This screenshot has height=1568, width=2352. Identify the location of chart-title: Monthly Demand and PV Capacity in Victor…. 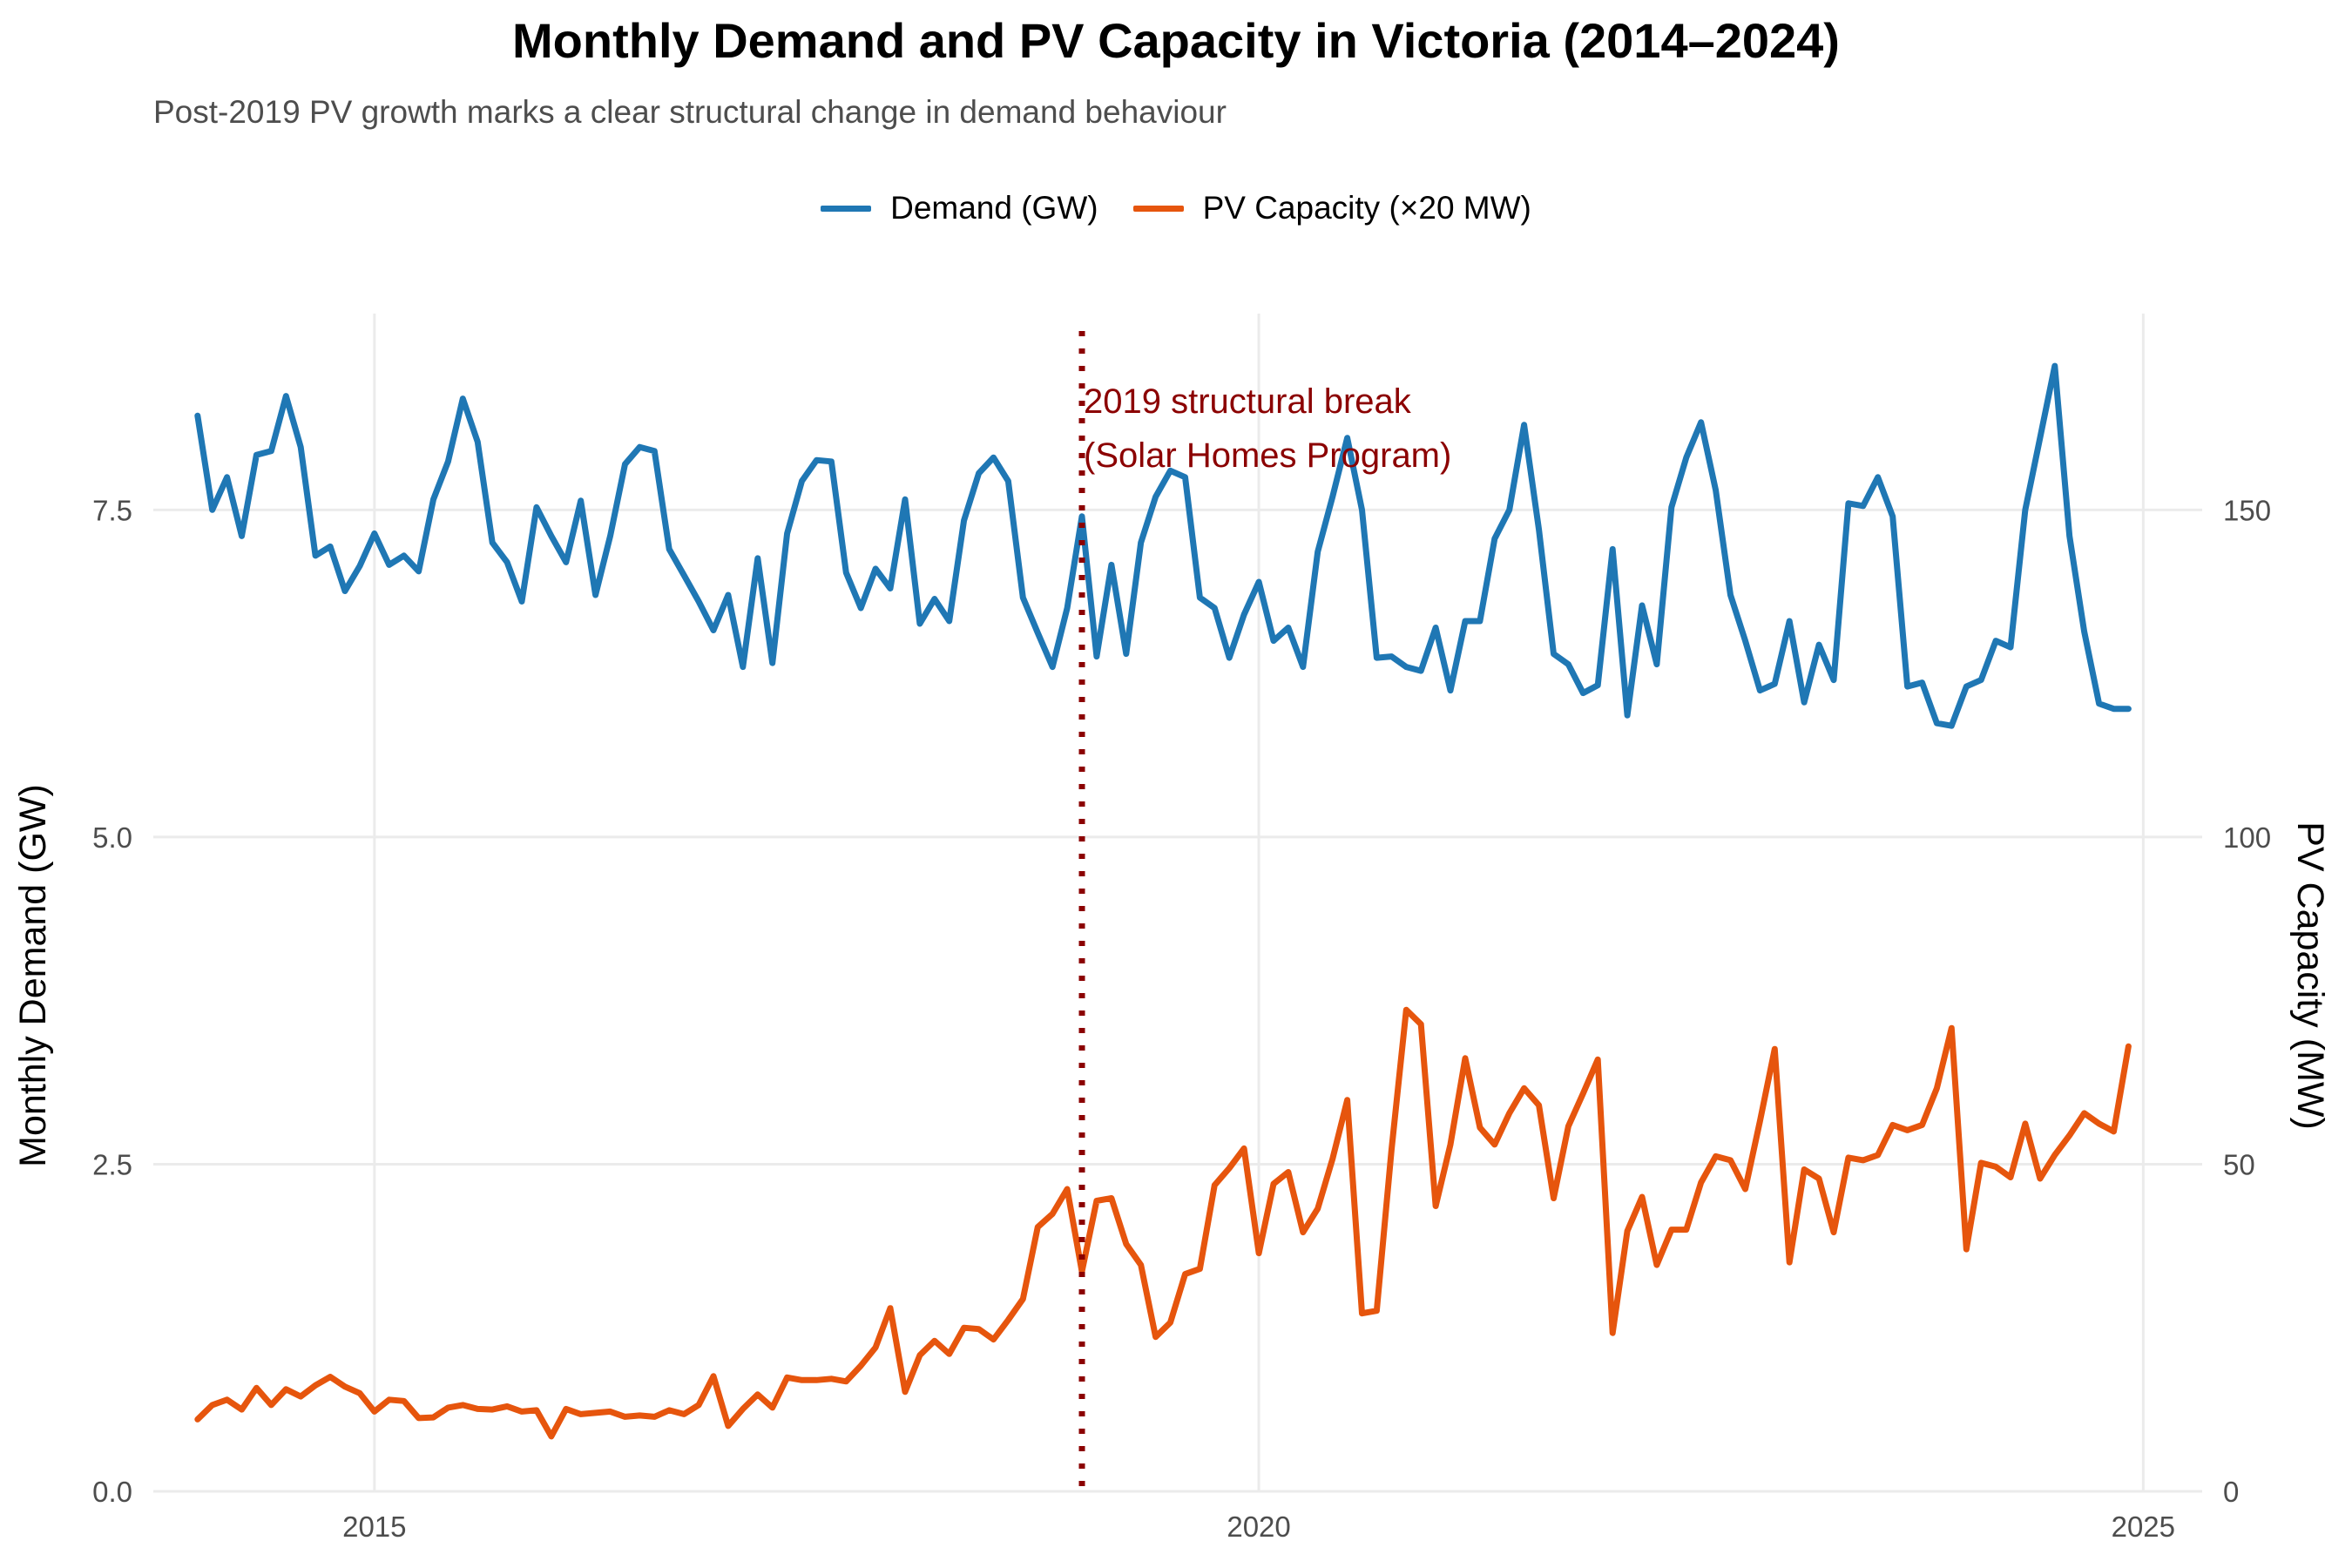
(1176, 40).